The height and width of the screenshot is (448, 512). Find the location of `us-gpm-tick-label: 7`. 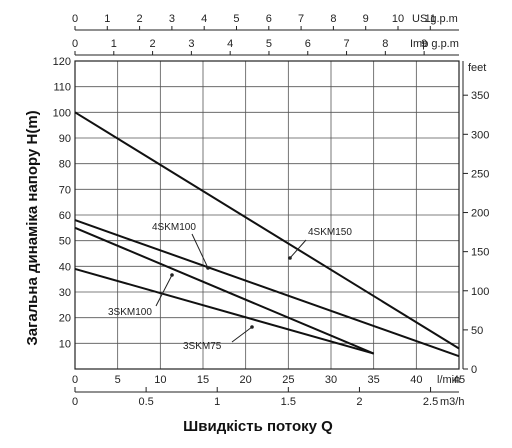

us-gpm-tick-label: 7 is located at coordinates (301, 19).